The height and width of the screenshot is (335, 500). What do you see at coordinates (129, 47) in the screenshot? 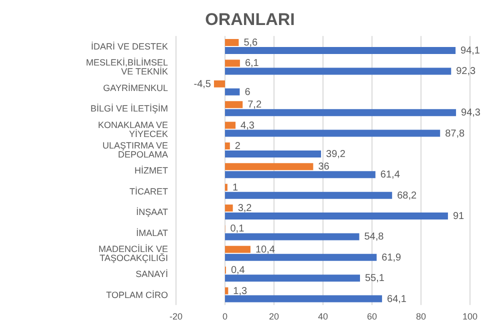
I see `y-tick-label: İDARİ VE DESTEK` at bounding box center [129, 47].